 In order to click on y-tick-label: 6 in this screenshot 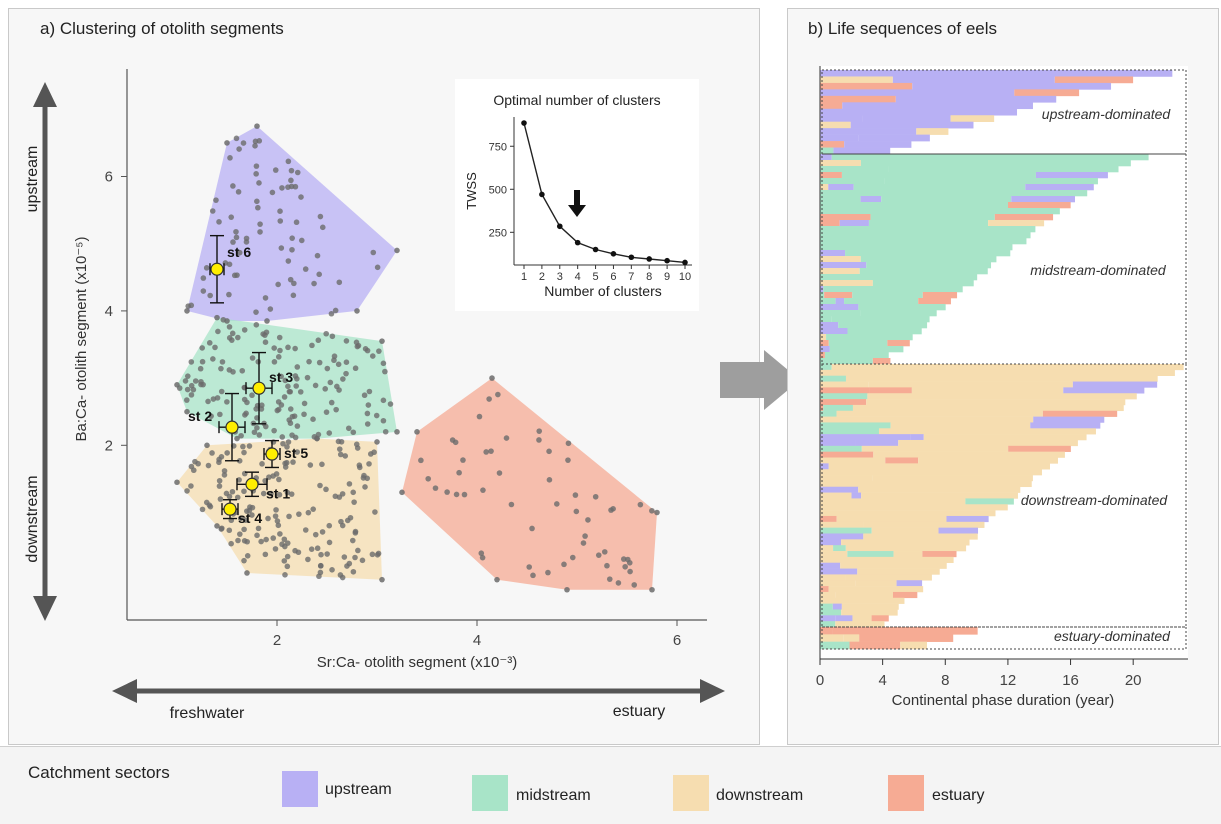, I will do `click(109, 177)`.